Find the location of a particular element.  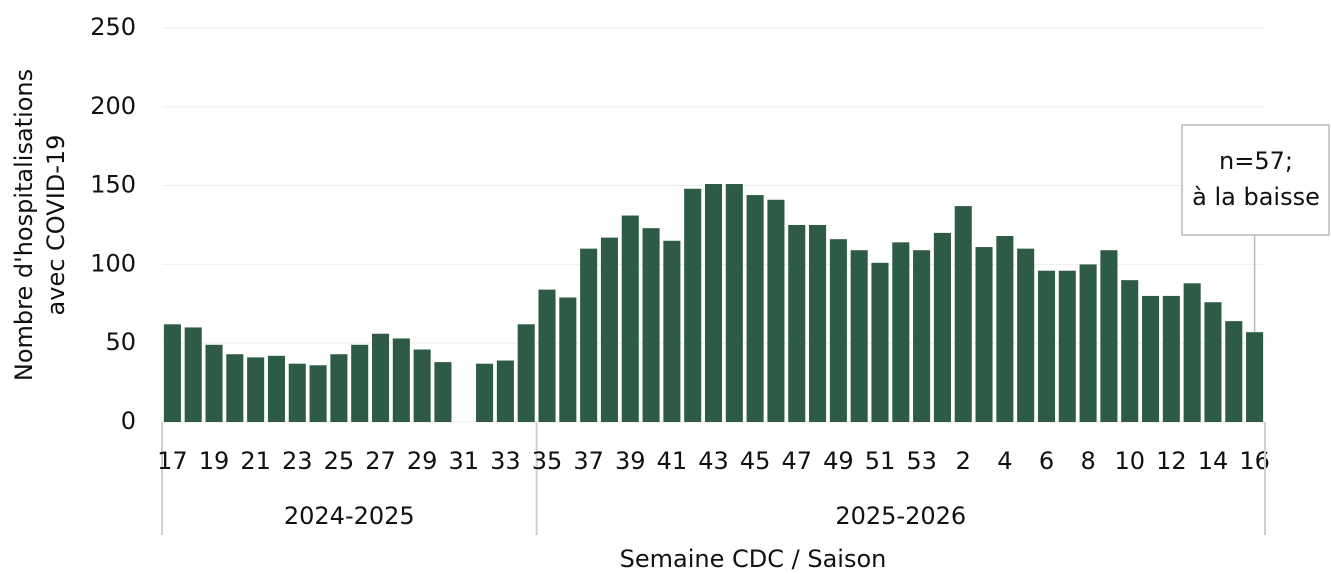

group-label: 2024-2025 is located at coordinates (349, 516).